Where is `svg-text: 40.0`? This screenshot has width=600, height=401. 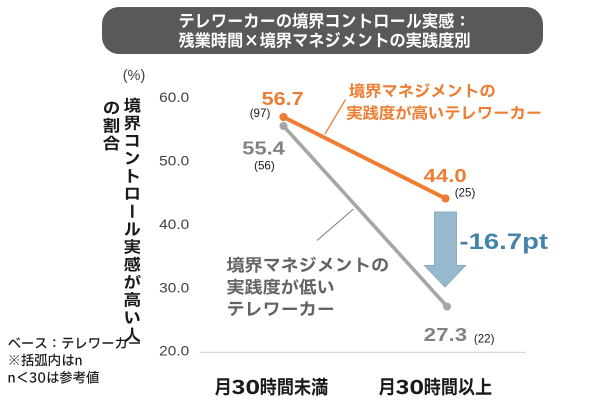 svg-text: 40.0 is located at coordinates (174, 224).